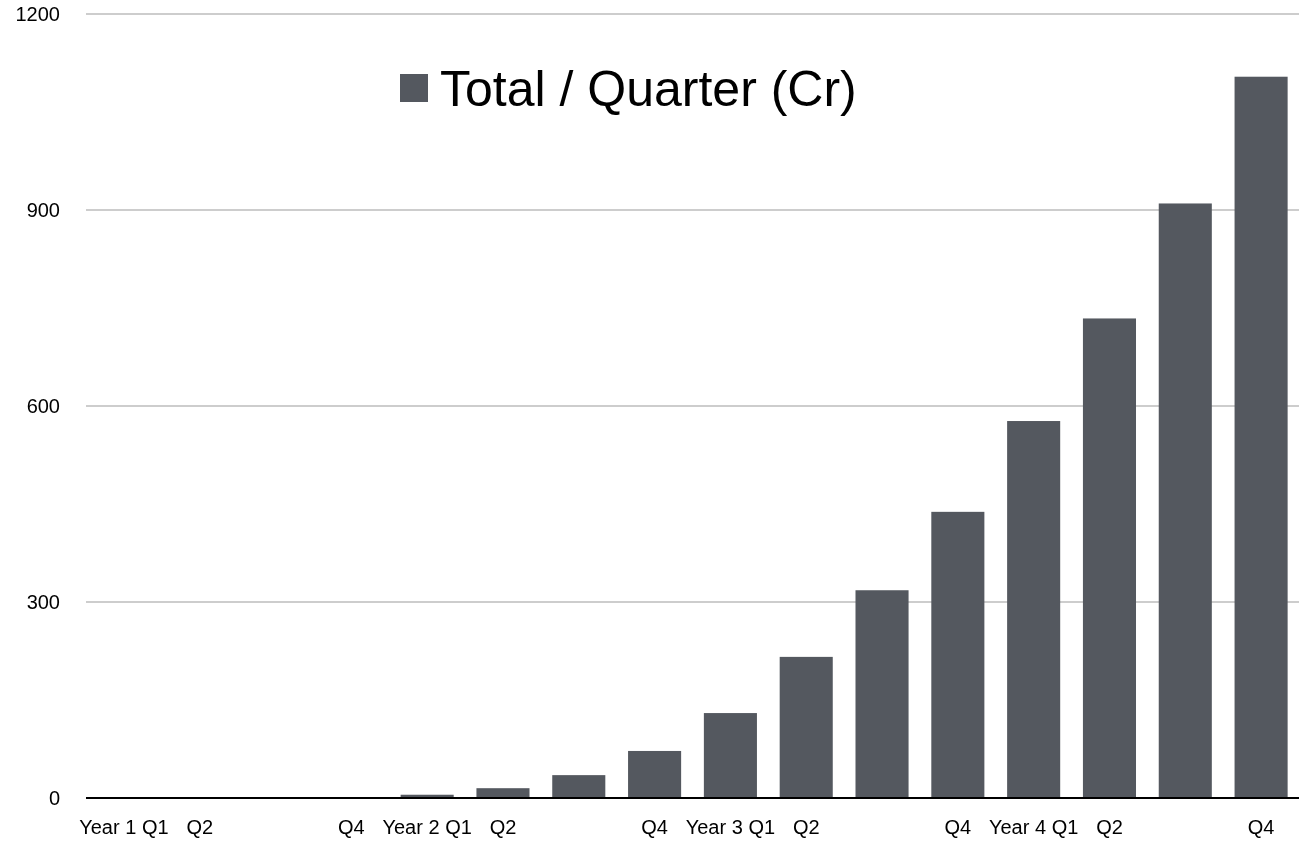  Describe the element at coordinates (730, 827) in the screenshot. I see `x-tick-label: Year 3 Q1` at that location.